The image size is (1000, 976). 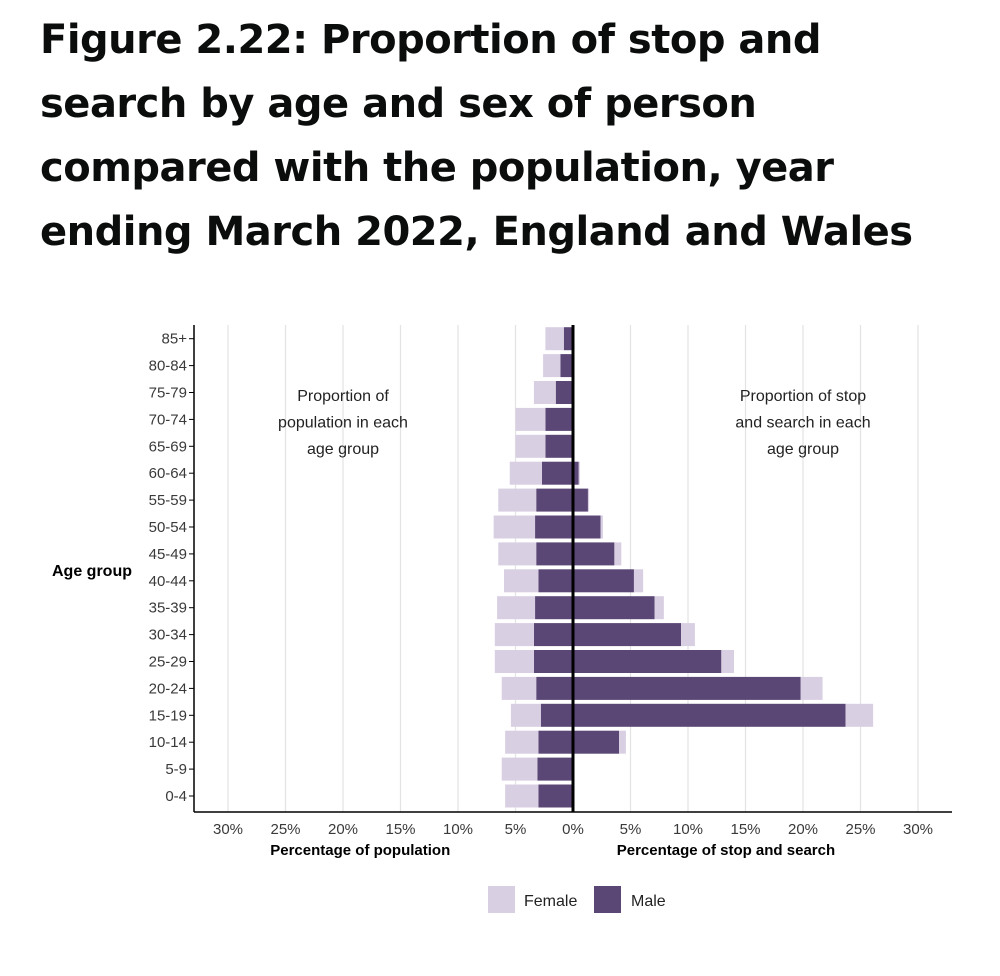 What do you see at coordinates (573, 829) in the screenshot?
I see `x-tick-label: 0%` at bounding box center [573, 829].